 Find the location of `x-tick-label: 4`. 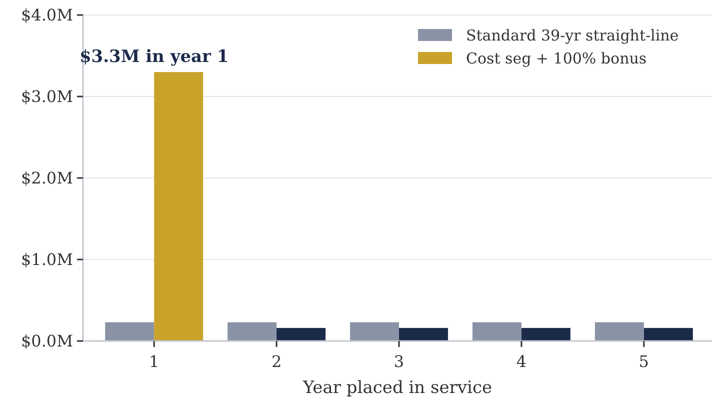

x-tick-label: 4 is located at coordinates (521, 361).